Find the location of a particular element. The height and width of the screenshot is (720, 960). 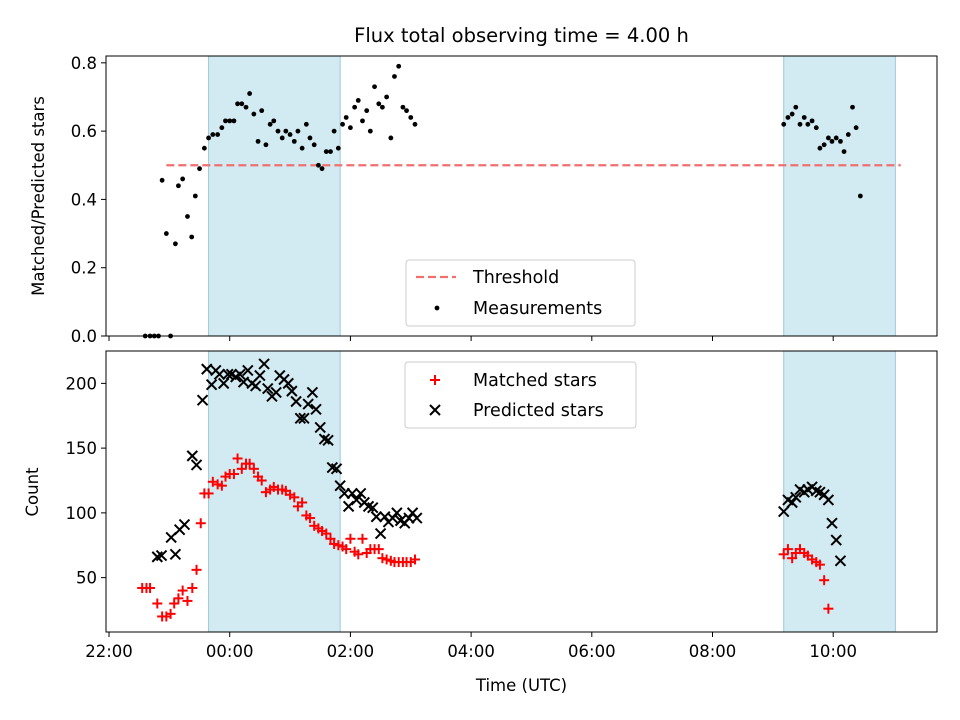

ratio-y-ticks: 0.0 0.2 0.4 0.6 0.8 is located at coordinates (88, 200).